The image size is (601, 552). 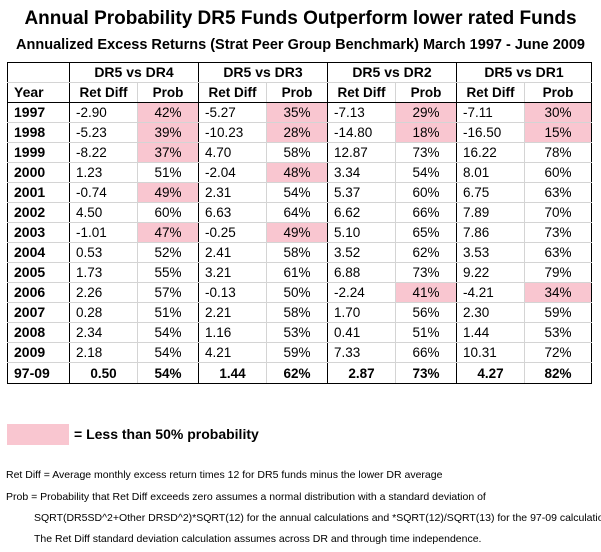 What do you see at coordinates (426, 292) in the screenshot?
I see `prob-cell-low: 41%` at bounding box center [426, 292].